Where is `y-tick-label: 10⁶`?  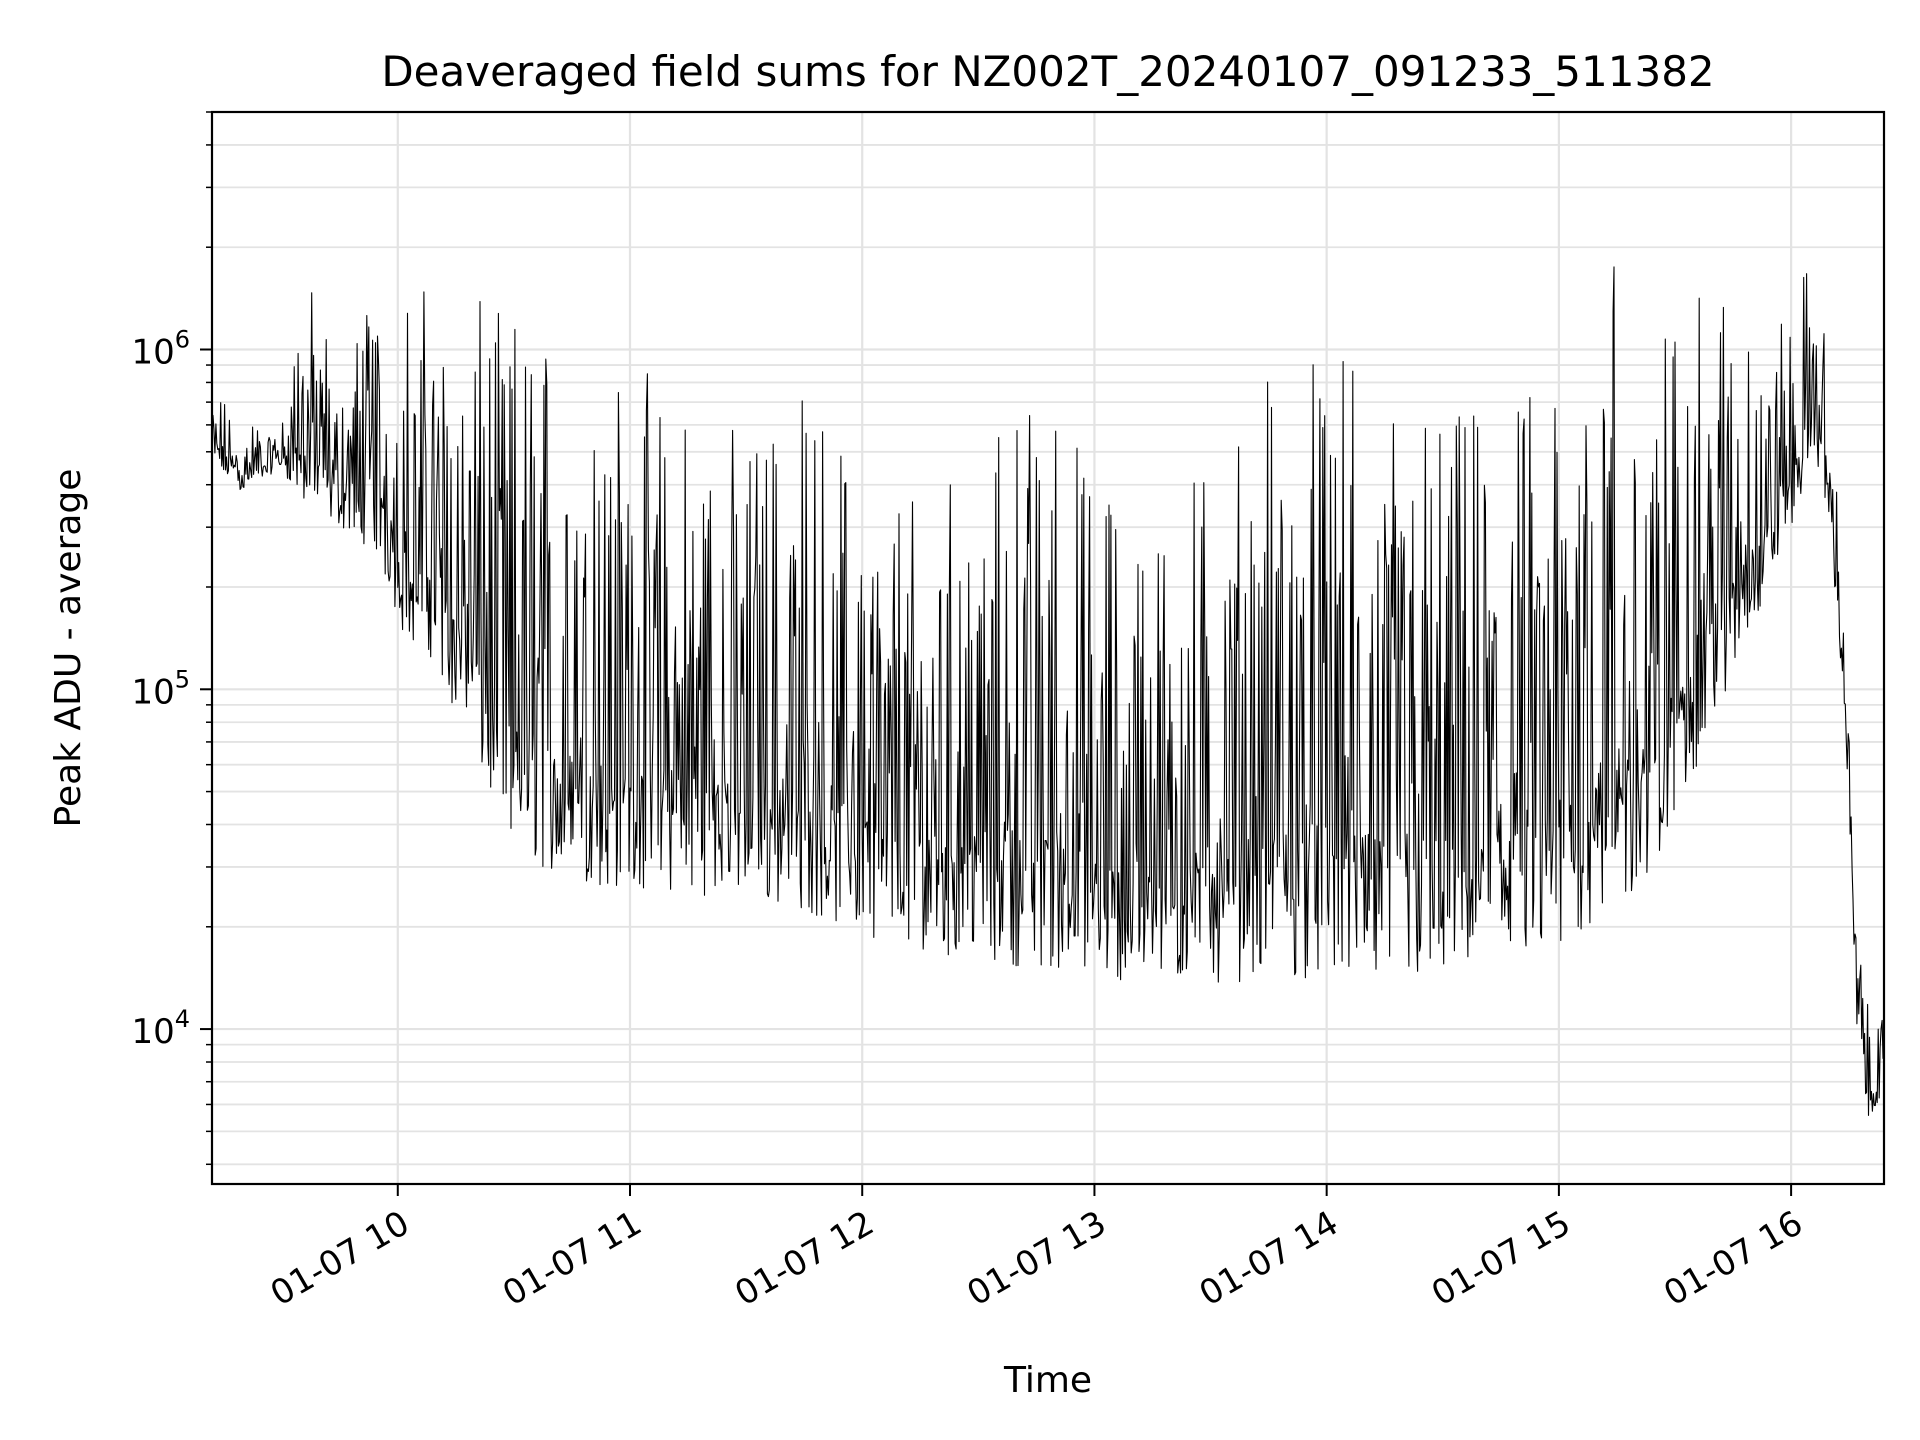 y-tick-label: 10⁶ is located at coordinates (160, 349).